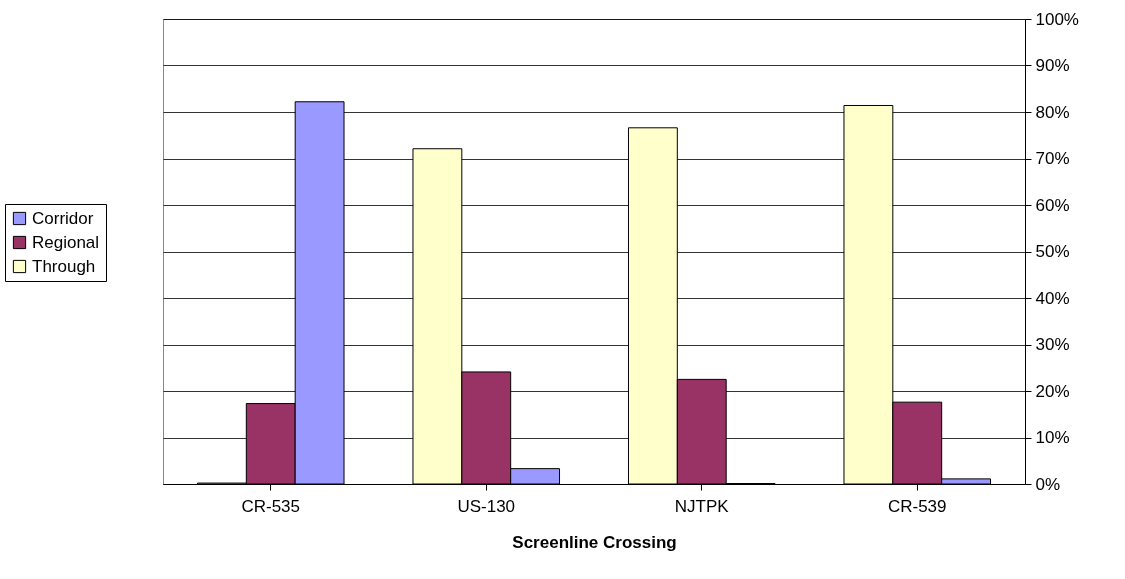 The image size is (1125, 579). What do you see at coordinates (1052, 251) in the screenshot?
I see `y-tick-label: 50%` at bounding box center [1052, 251].